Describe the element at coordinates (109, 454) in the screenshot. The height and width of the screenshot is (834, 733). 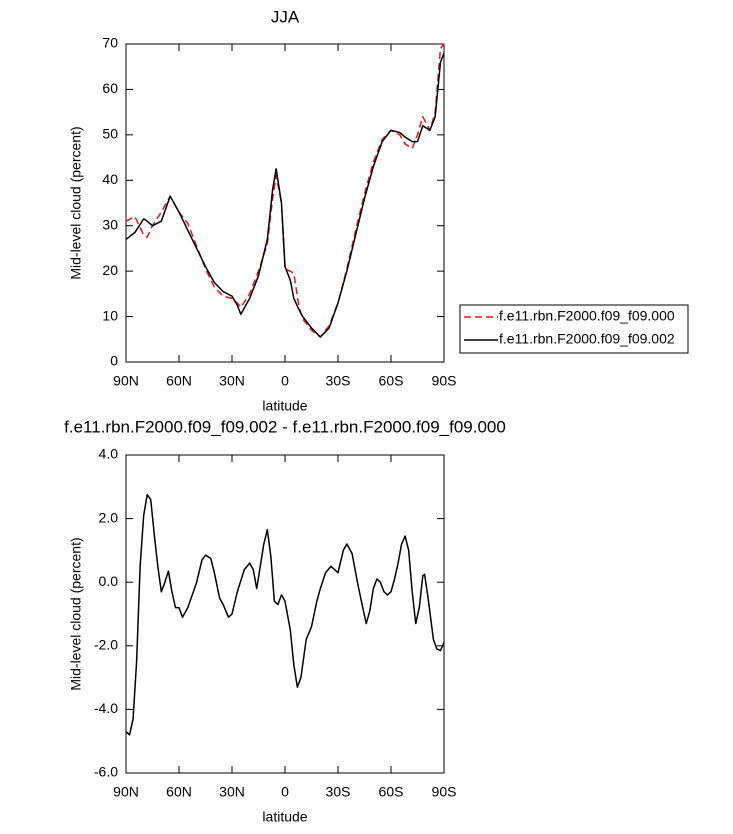
I see `y-tick-label: 4.0` at that location.